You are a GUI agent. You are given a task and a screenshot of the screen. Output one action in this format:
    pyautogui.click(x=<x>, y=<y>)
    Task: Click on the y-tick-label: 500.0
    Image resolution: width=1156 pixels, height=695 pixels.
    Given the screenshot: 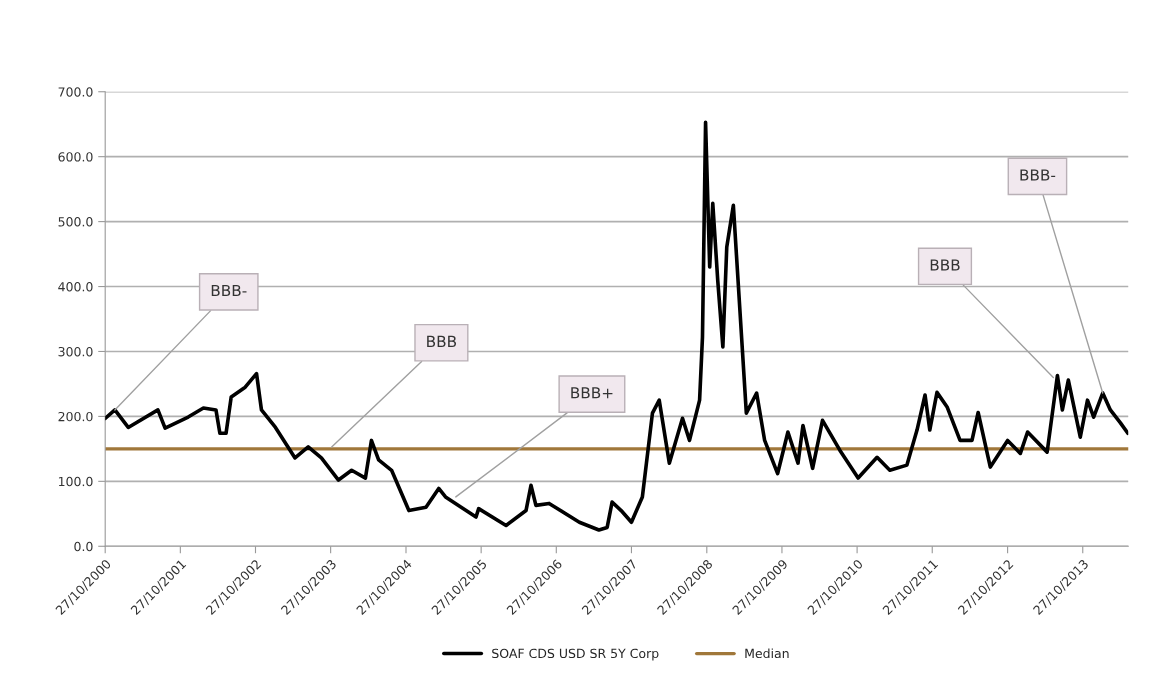 What is the action you would take?
    pyautogui.click(x=75, y=222)
    